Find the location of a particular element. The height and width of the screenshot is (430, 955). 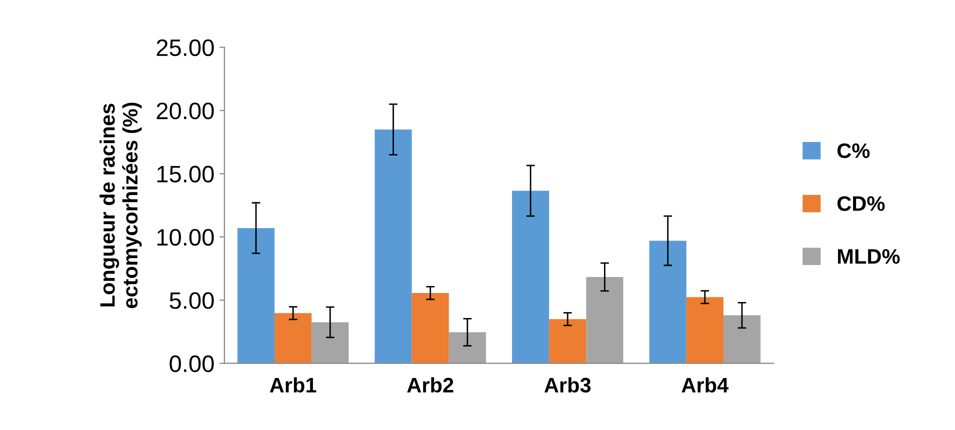

x-tick-label: Arb1 is located at coordinates (293, 385).